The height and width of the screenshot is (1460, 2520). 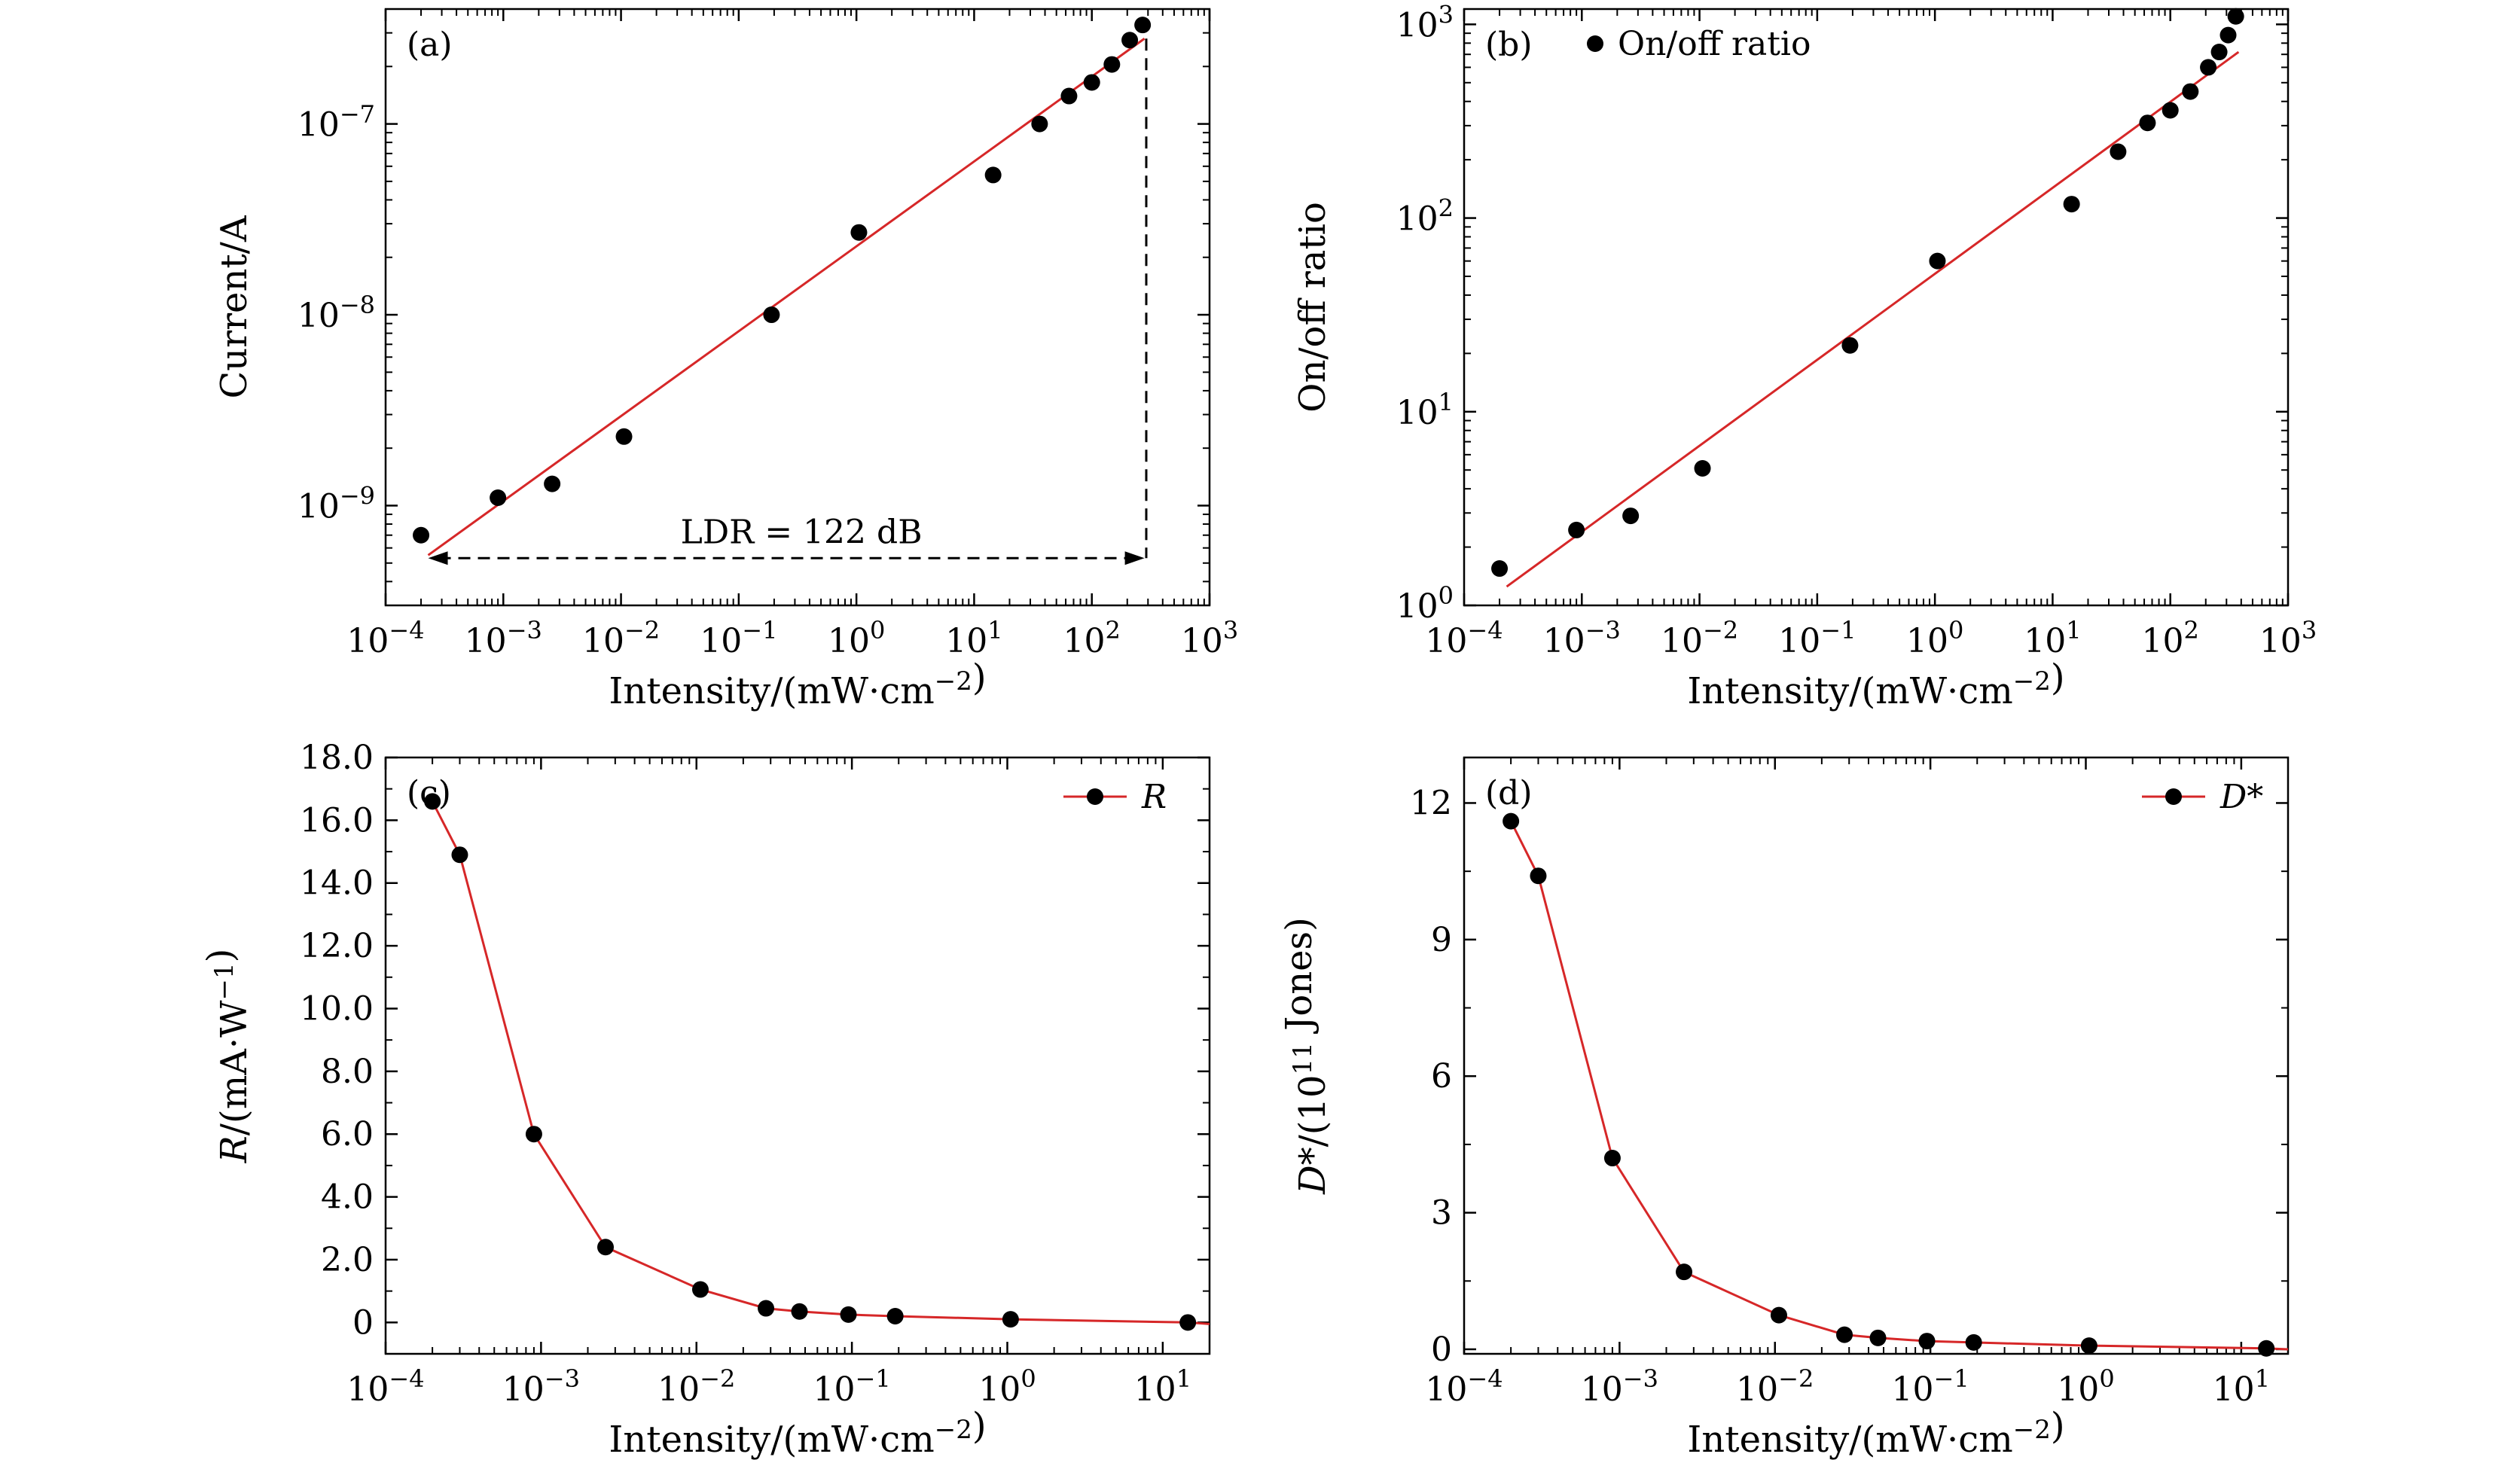 What do you see at coordinates (1431, 803) in the screenshot?
I see `y-tick-label: 12` at bounding box center [1431, 803].